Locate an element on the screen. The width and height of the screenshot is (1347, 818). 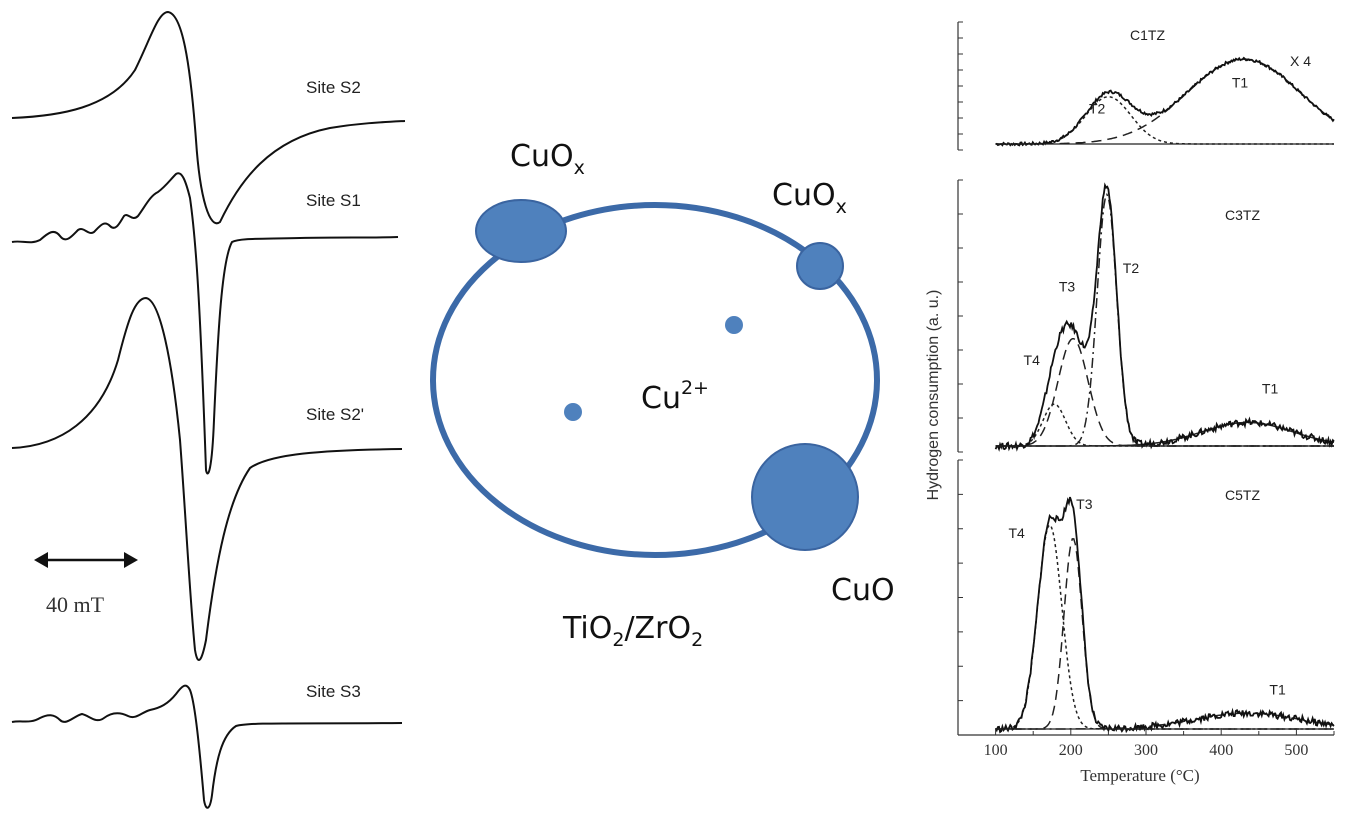
tpr-peak-t1 is located at coordinates (1165, 101).